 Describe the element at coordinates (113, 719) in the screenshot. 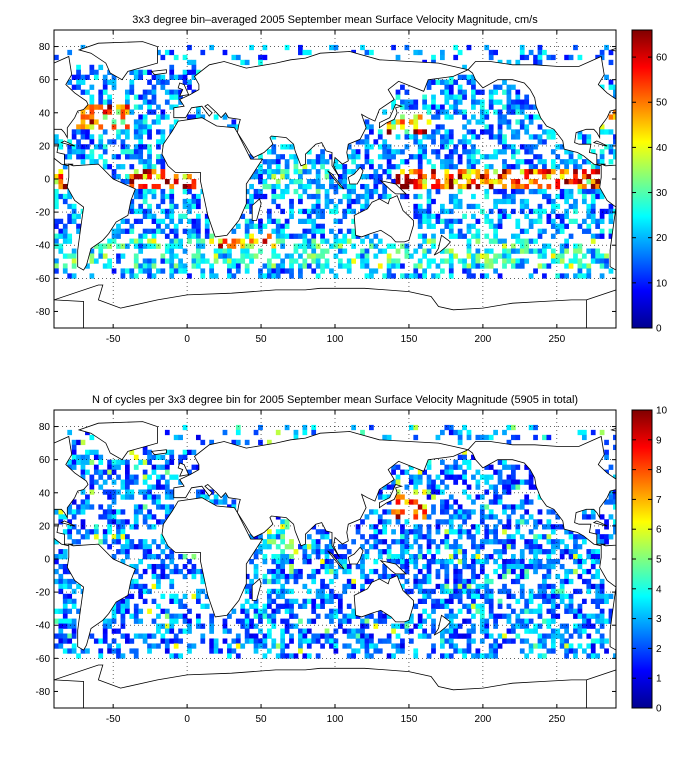

I see `x-tick-label: -50` at that location.